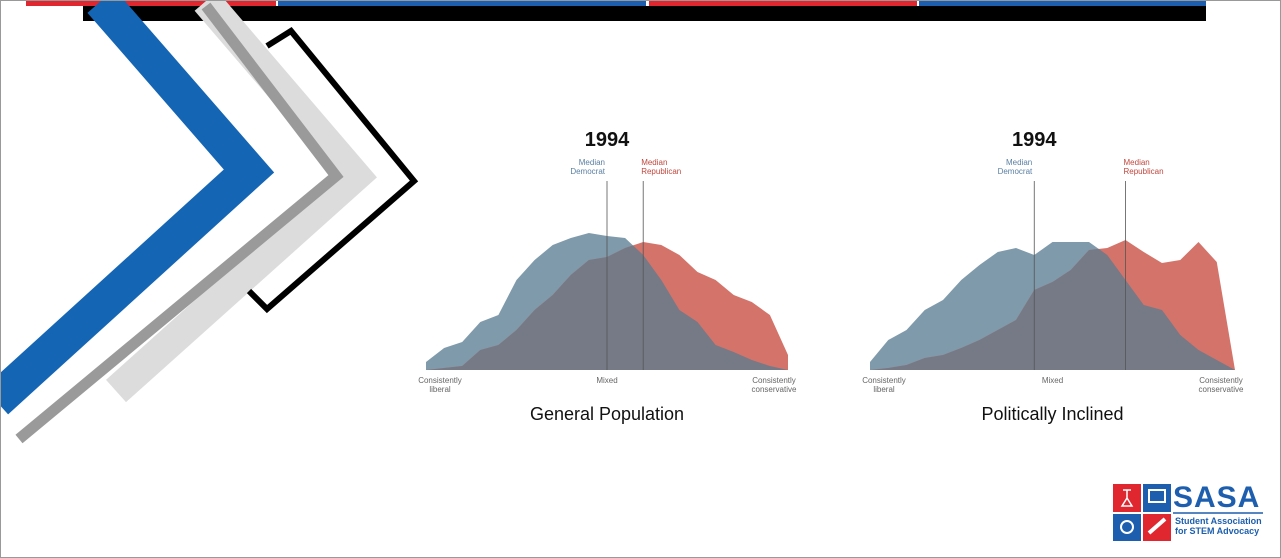  Describe the element at coordinates (1142, 512) in the screenshot. I see `logo-icons` at that location.